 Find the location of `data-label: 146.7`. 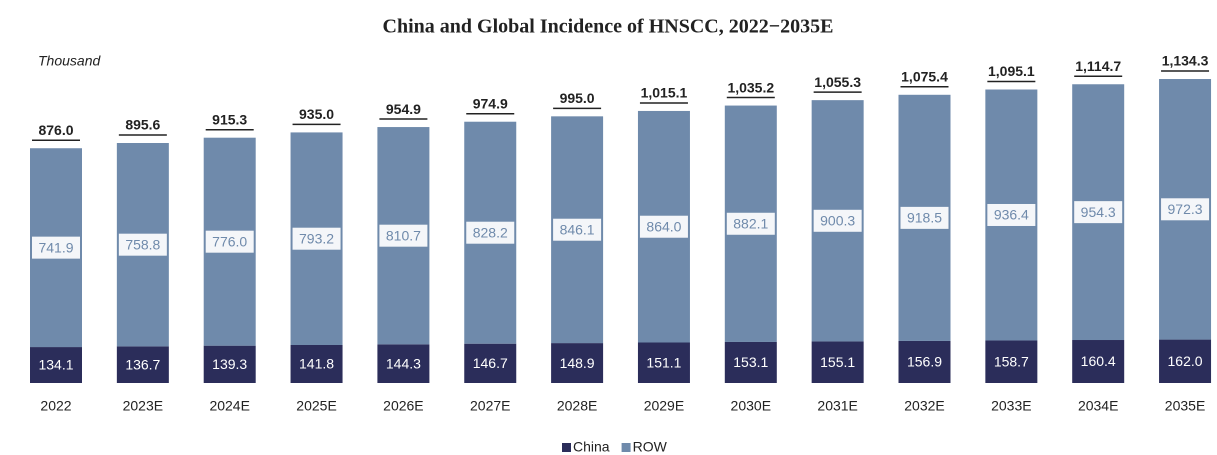

data-label: 146.7 is located at coordinates (490, 363).